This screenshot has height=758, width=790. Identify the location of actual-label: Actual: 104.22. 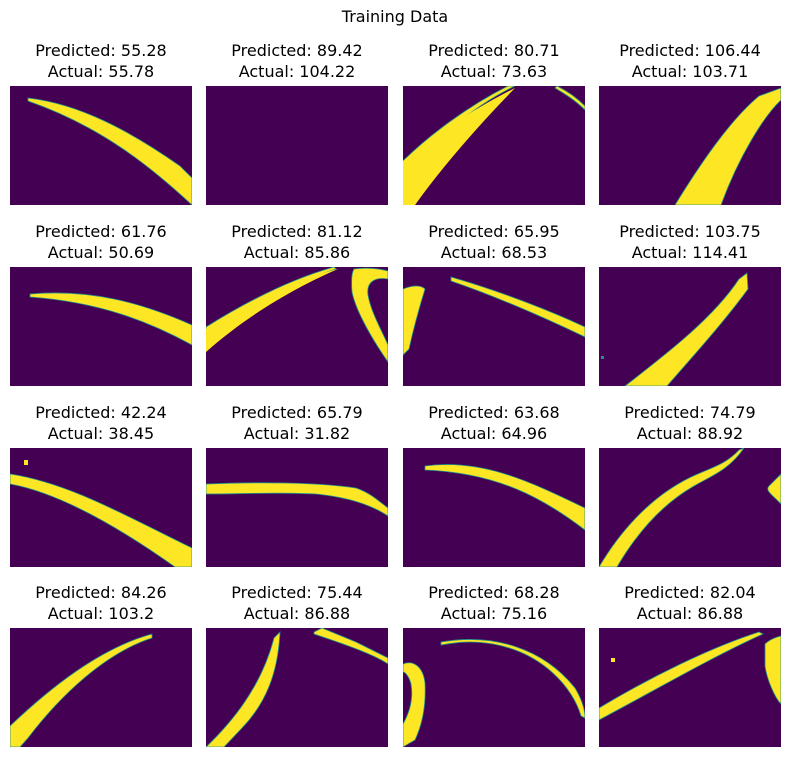
(297, 71).